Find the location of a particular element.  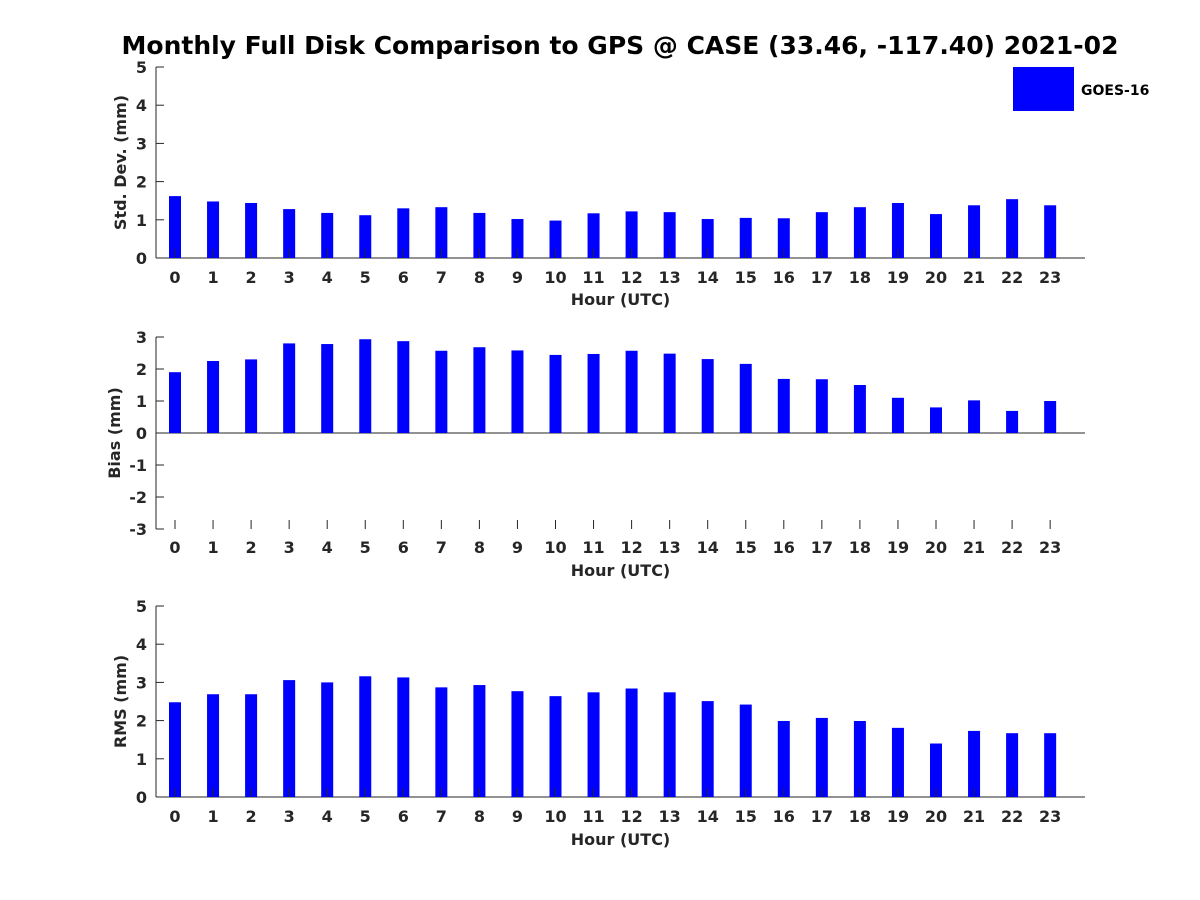

std-dev-y-tick-label: 3 is located at coordinates (141, 143).